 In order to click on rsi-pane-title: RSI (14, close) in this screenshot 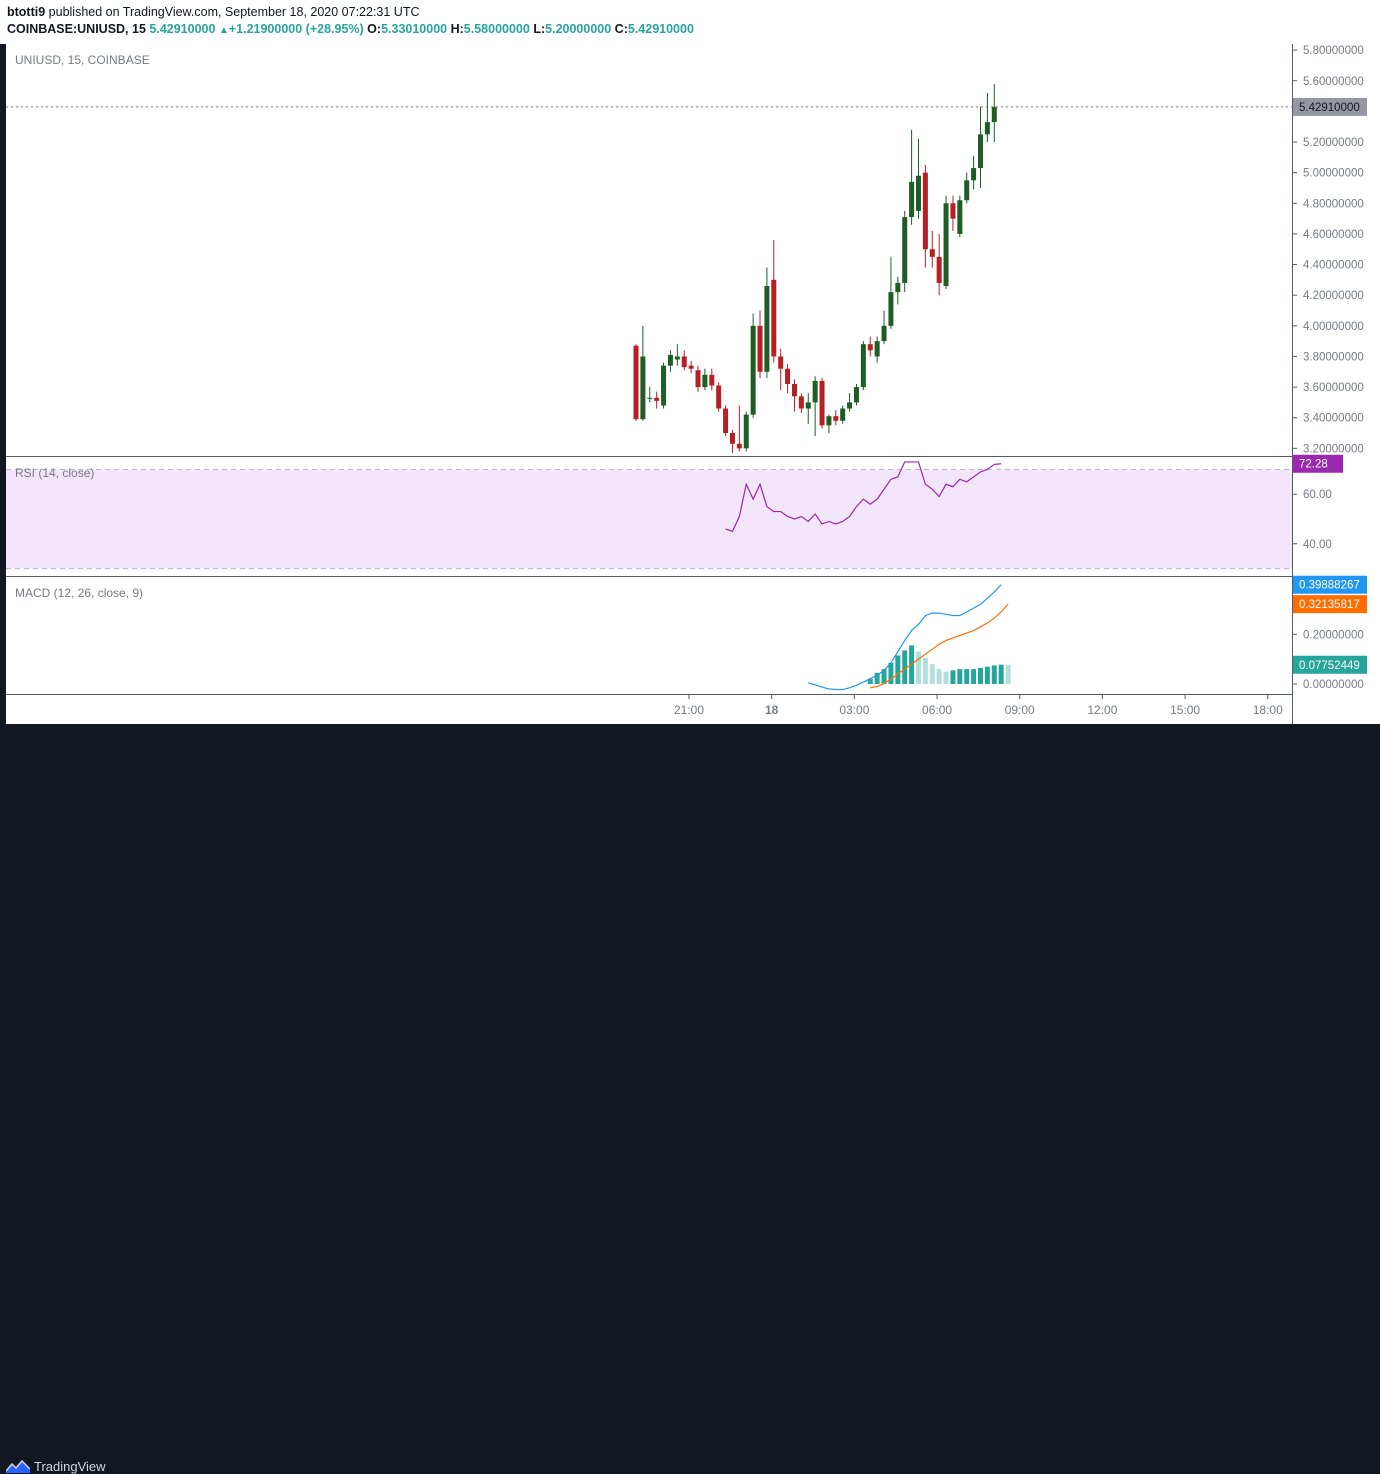, I will do `click(54, 473)`.